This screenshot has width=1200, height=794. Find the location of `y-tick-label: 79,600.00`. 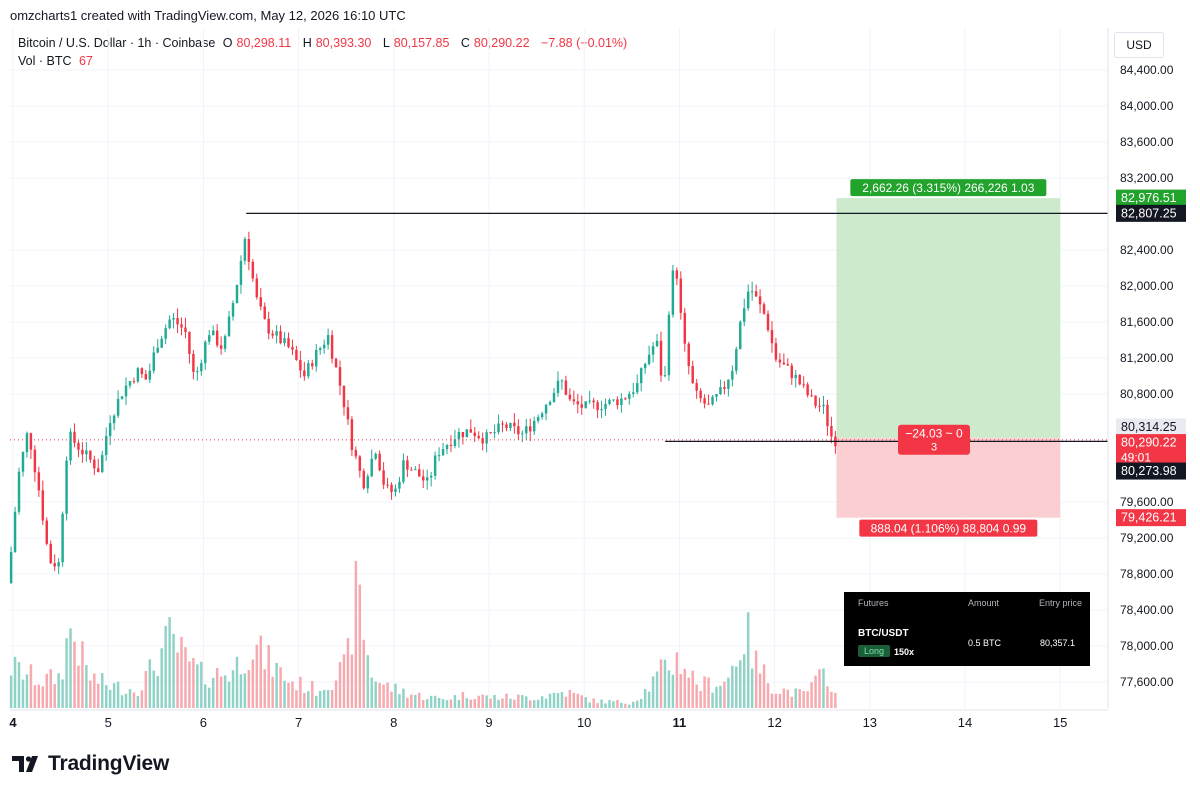

y-tick-label: 79,600.00 is located at coordinates (1147, 502).